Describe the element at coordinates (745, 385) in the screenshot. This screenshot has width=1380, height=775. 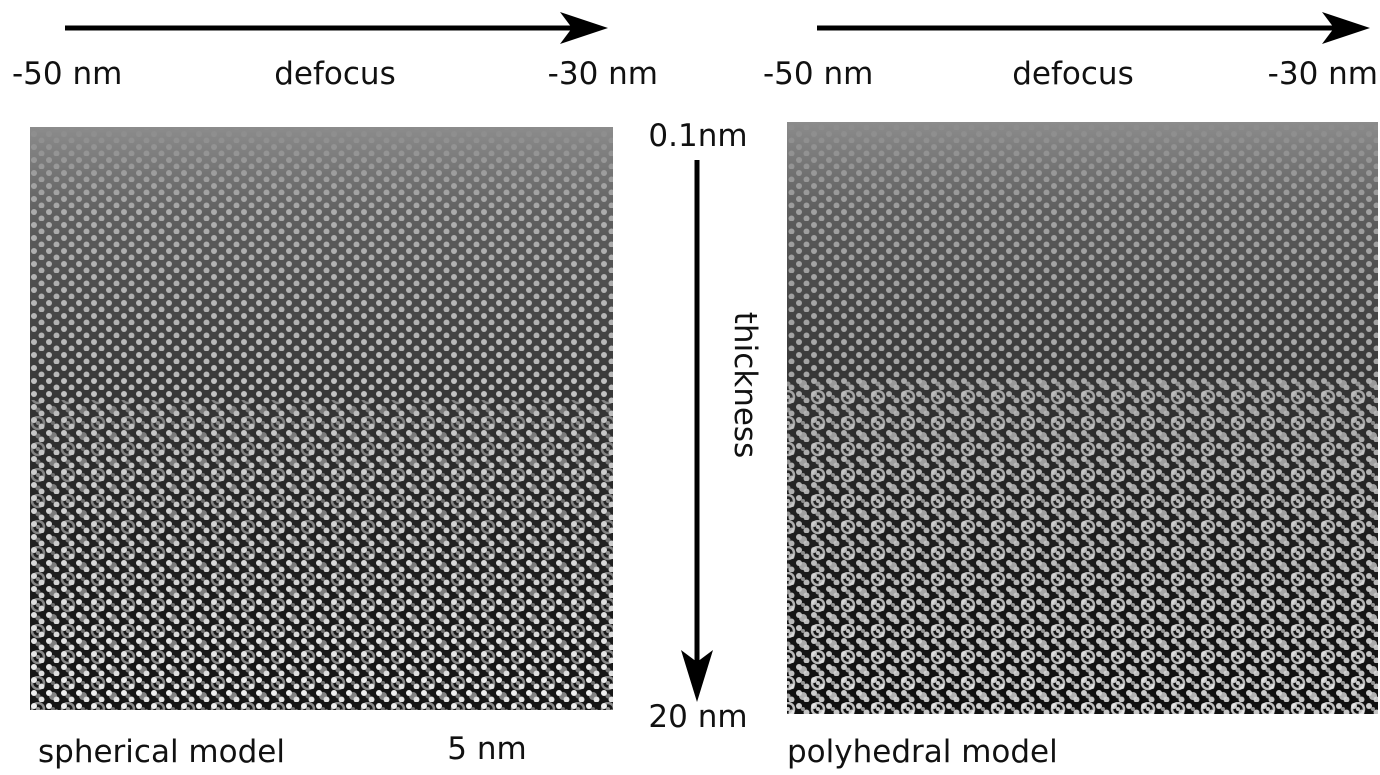
I see `thickness-label: thickness` at that location.